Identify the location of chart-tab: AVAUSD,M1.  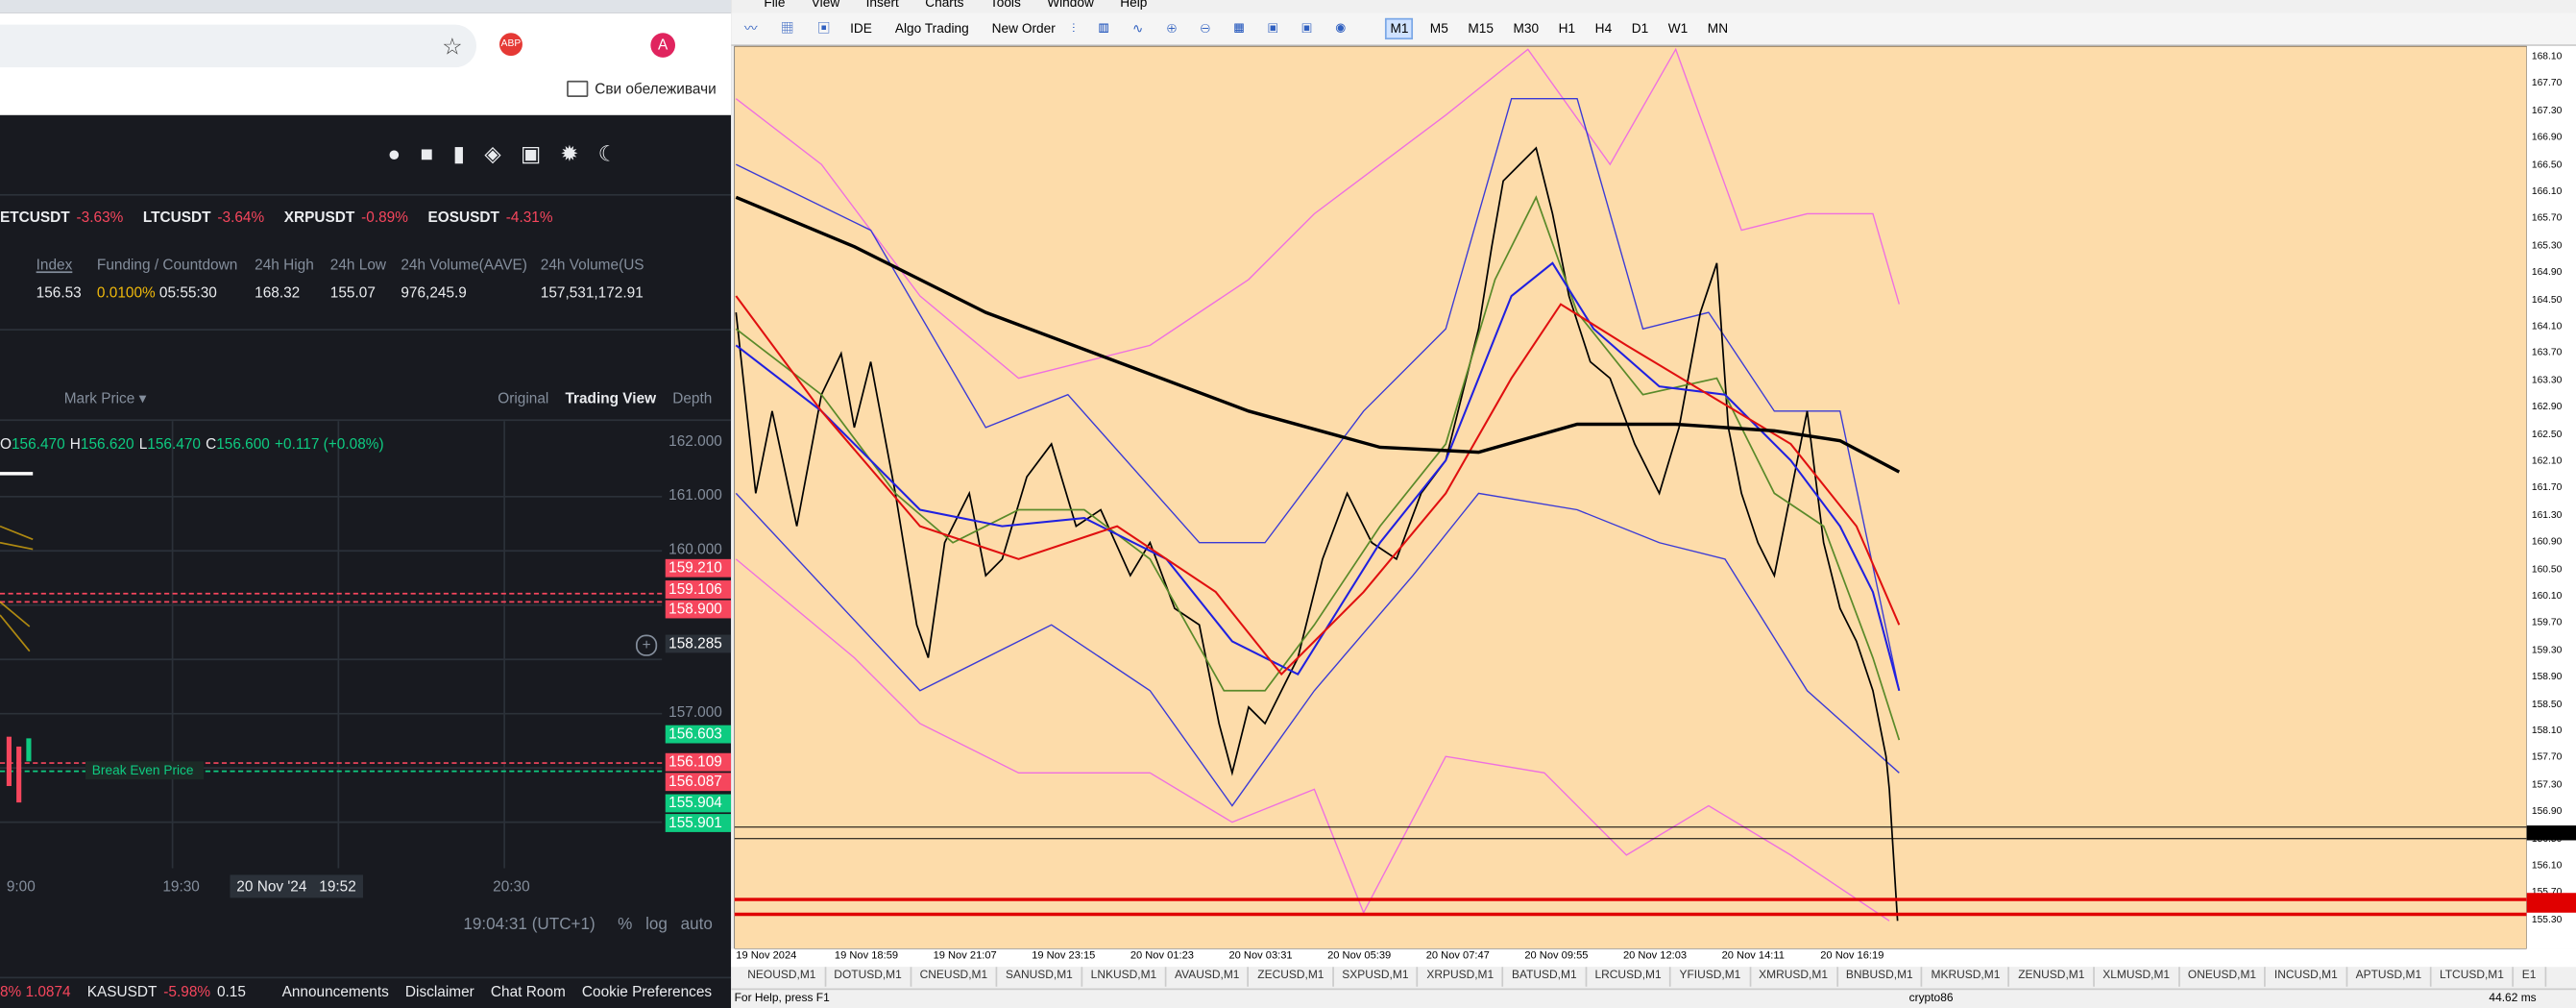
(1208, 977).